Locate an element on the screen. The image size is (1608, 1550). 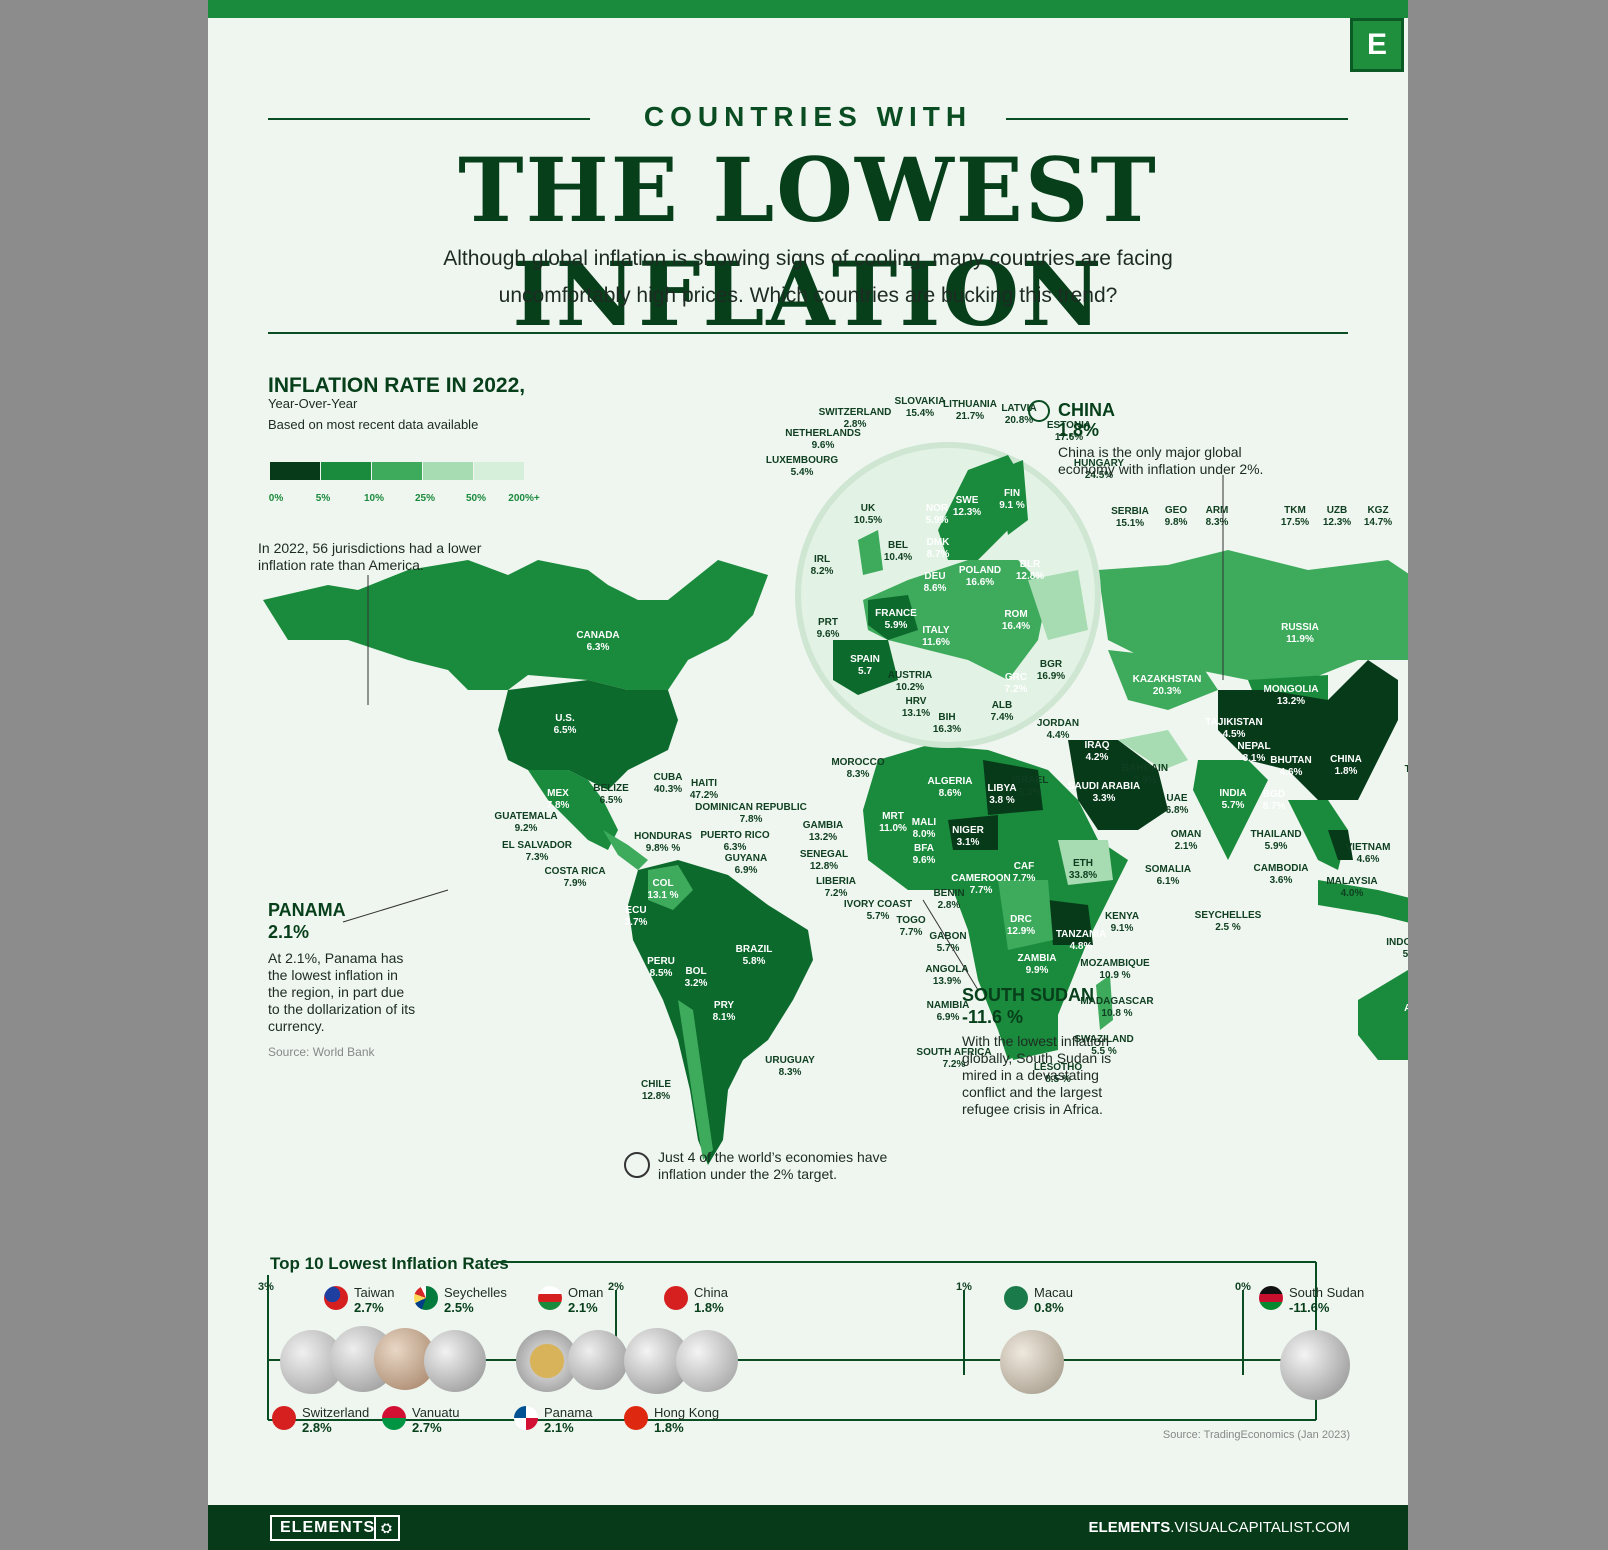
map-central-america is located at coordinates (625, 850).